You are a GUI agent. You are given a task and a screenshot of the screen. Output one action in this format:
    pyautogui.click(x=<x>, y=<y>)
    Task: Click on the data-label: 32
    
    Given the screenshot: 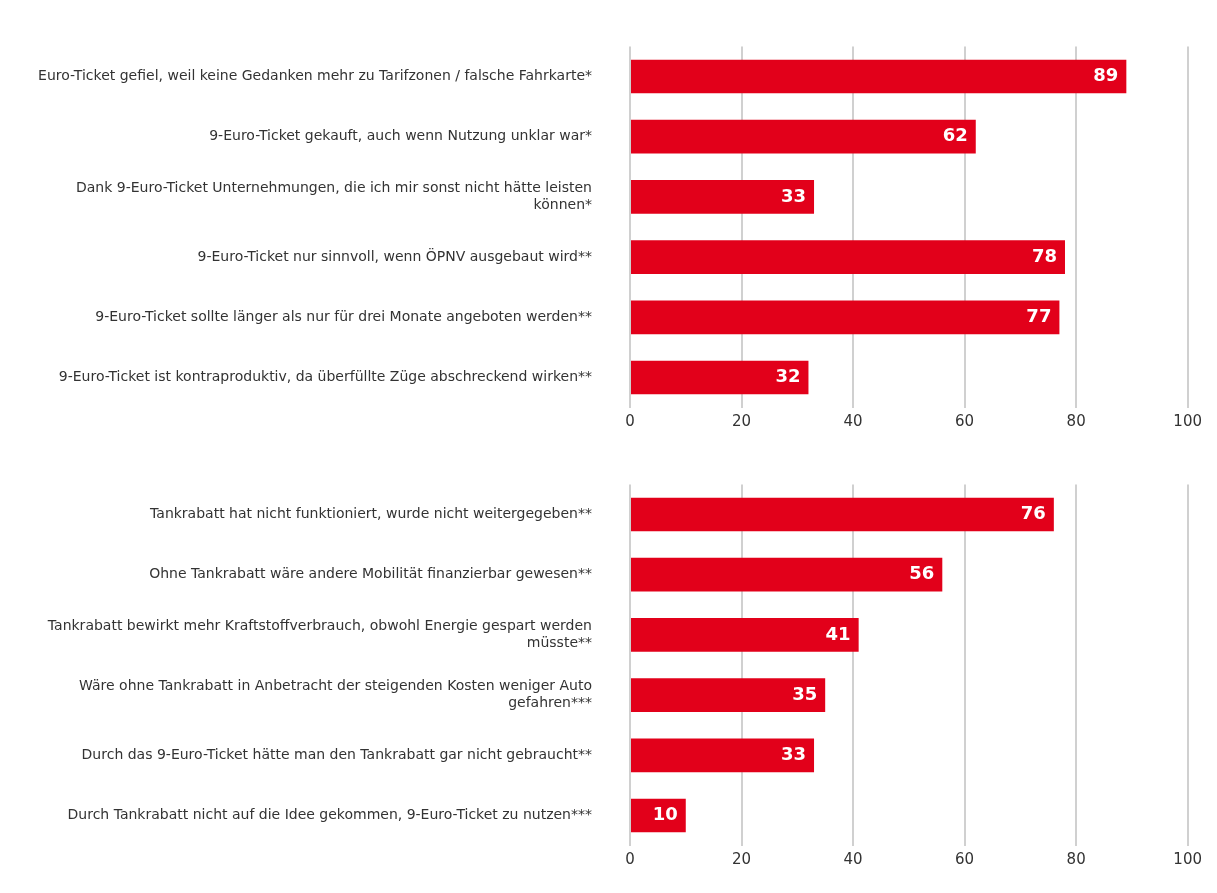 What is the action you would take?
    pyautogui.click(x=788, y=376)
    